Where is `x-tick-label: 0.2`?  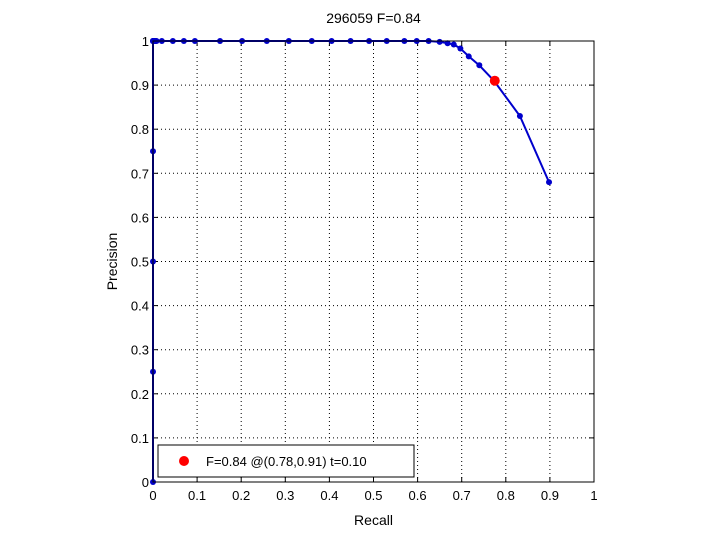 x-tick-label: 0.2 is located at coordinates (241, 495).